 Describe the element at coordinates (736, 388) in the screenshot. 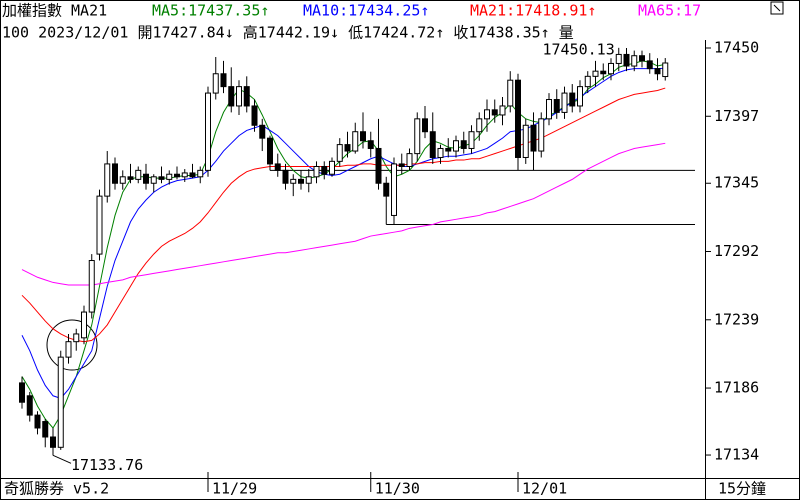

I see `y-tick-label: 17186` at that location.